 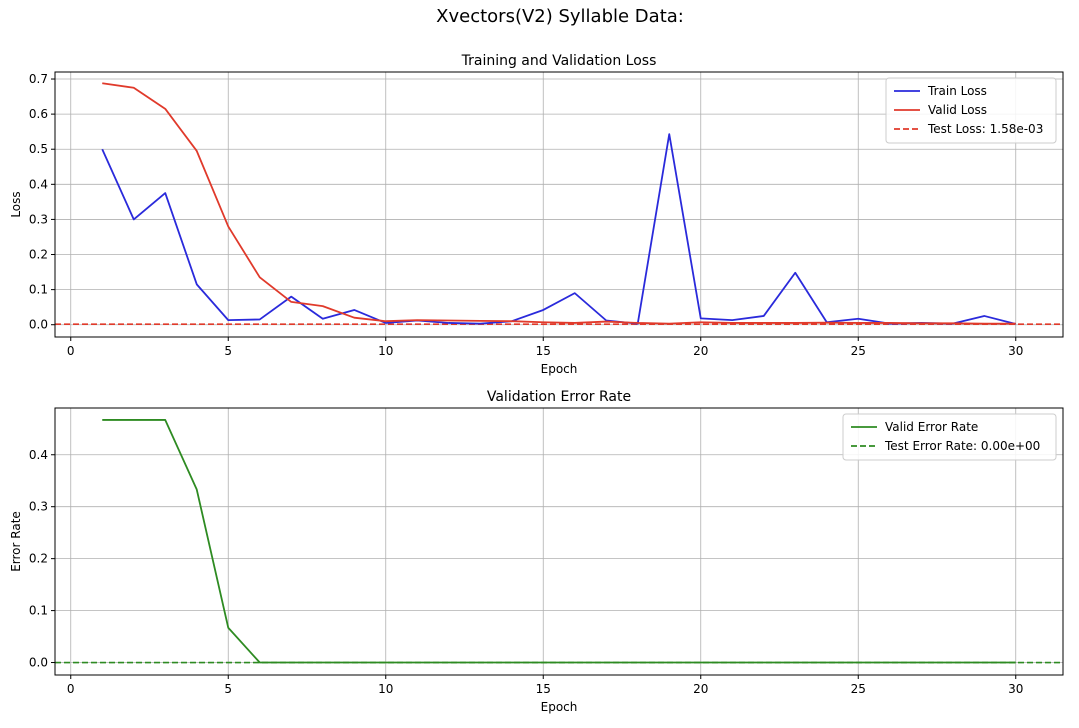 What do you see at coordinates (1015, 689) in the screenshot?
I see `chart-1-x-tick-label: 30` at bounding box center [1015, 689].